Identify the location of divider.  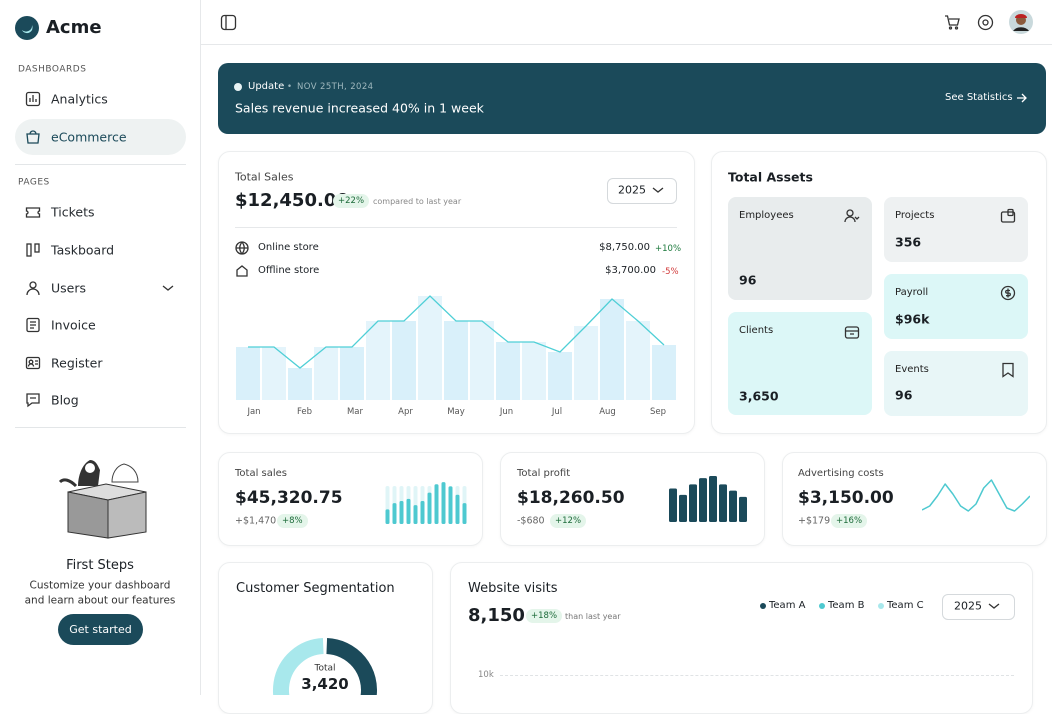
(100, 164).